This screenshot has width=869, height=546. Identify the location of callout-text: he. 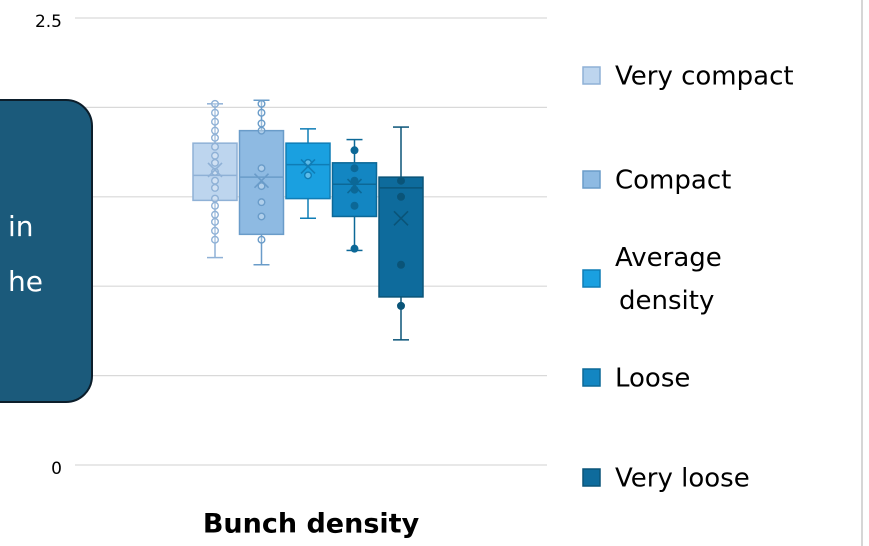
(25, 281).